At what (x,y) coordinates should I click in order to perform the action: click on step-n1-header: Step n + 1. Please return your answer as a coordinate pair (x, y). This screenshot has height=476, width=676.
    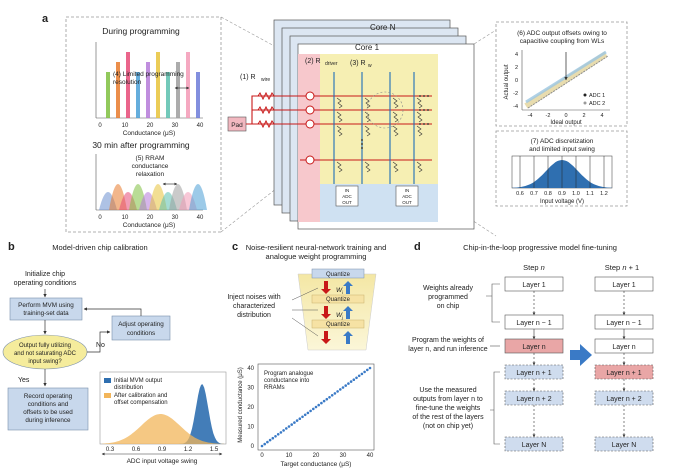
    Looking at the image, I should click on (622, 267).